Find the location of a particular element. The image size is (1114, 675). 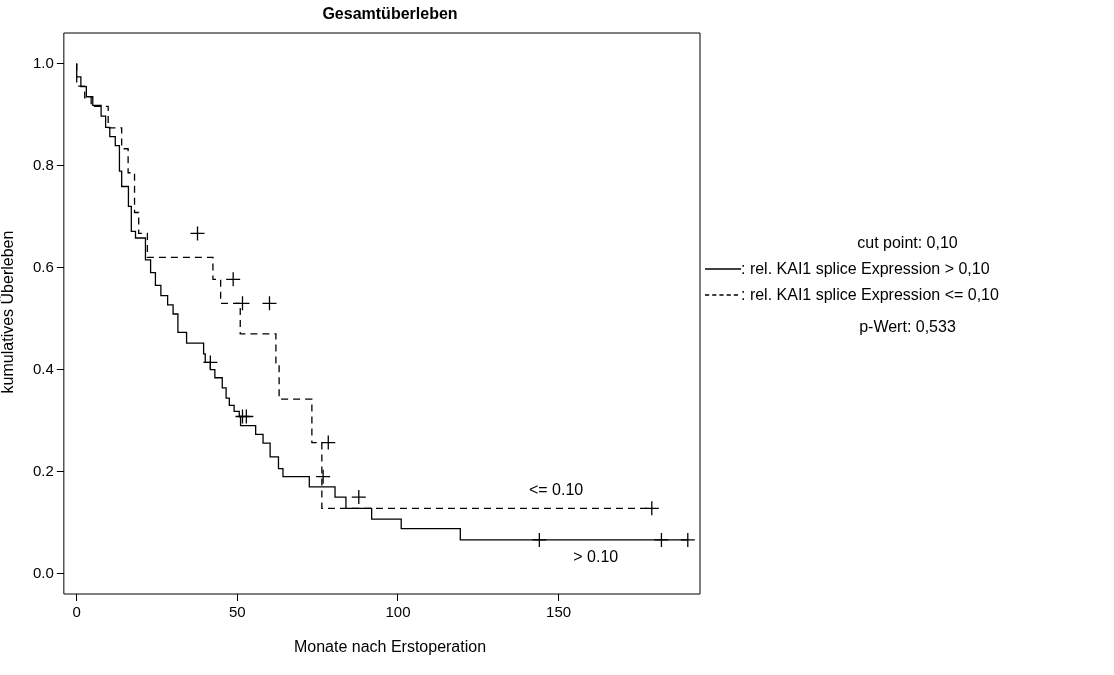

y-axis-title: kumulatives Überleben is located at coordinates (8, 312).